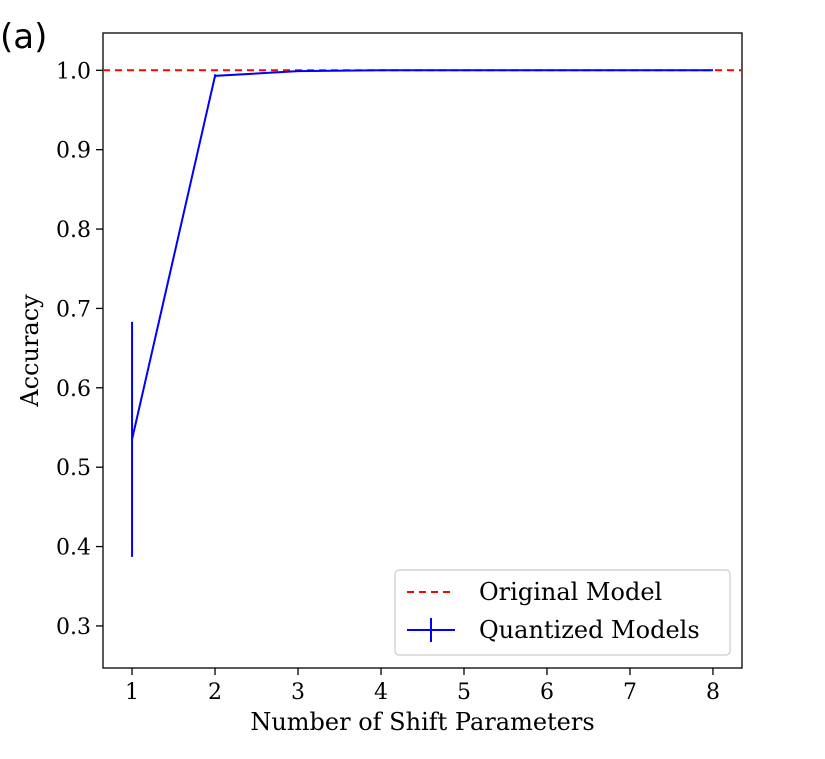 The image size is (825, 759). What do you see at coordinates (79, 349) in the screenshot?
I see `y-axis-ticks: 0.3 0.4 0.5 0.6 0.7 0.8 0.9 1.0` at bounding box center [79, 349].